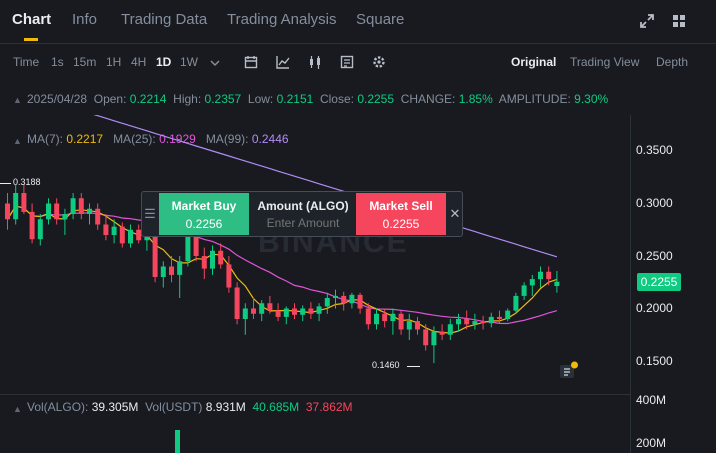 The width and height of the screenshot is (716, 453). What do you see at coordinates (139, 62) in the screenshot?
I see `interval-4h: 4H` at bounding box center [139, 62].